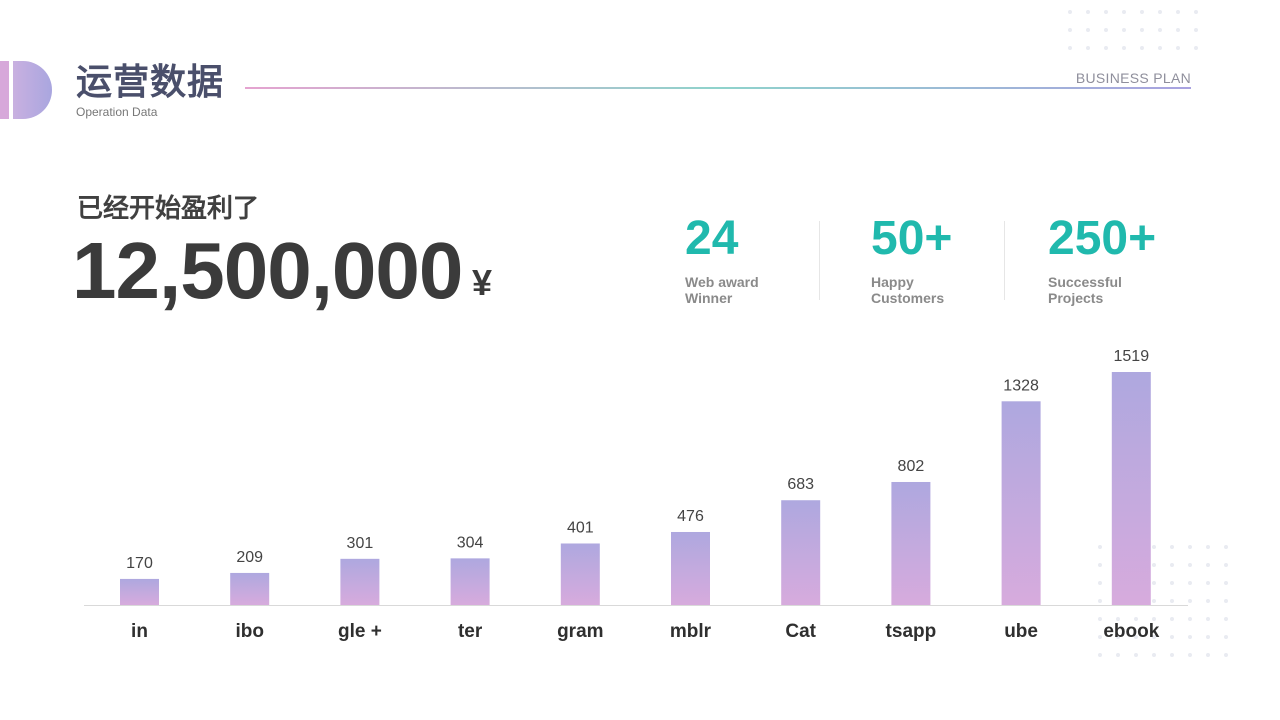 The width and height of the screenshot is (1280, 720). I want to click on x-tick-label: Cat, so click(800, 631).